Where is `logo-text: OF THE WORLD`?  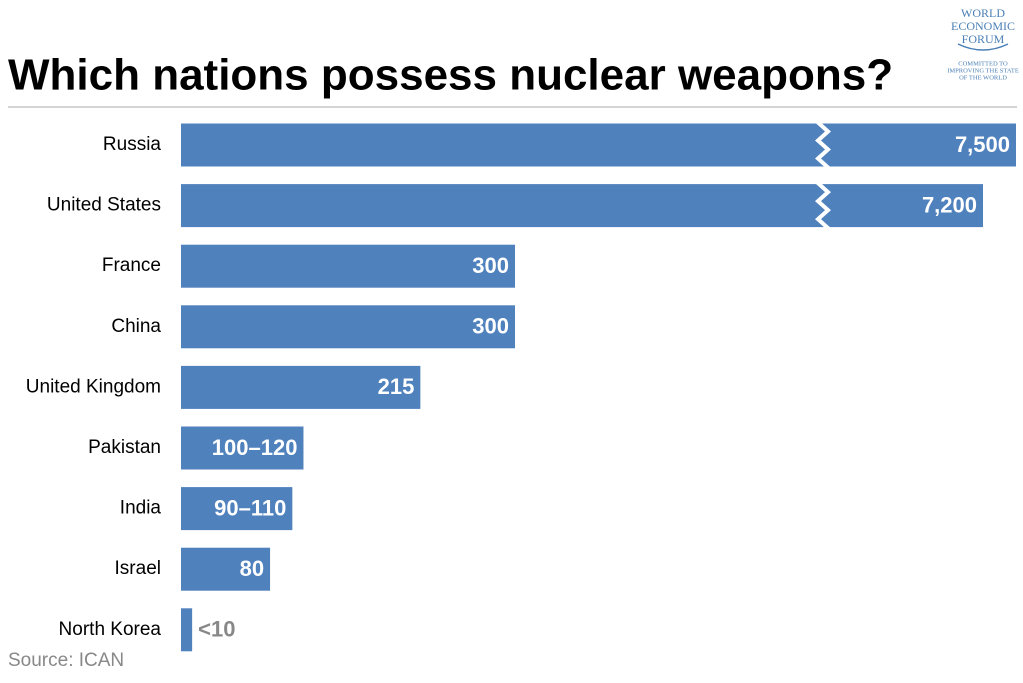
logo-text: OF THE WORLD is located at coordinates (983, 77).